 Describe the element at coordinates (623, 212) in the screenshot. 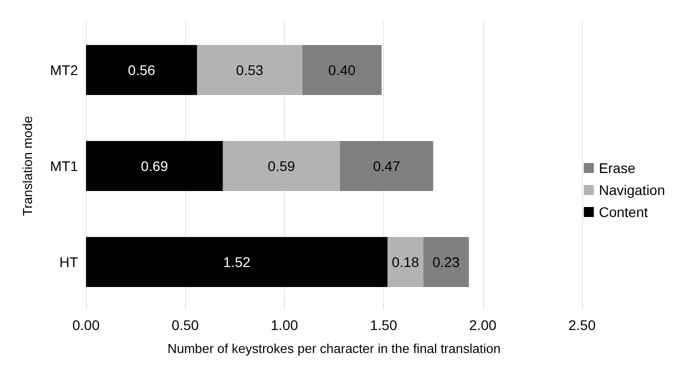

I see `legend-label: Content` at that location.